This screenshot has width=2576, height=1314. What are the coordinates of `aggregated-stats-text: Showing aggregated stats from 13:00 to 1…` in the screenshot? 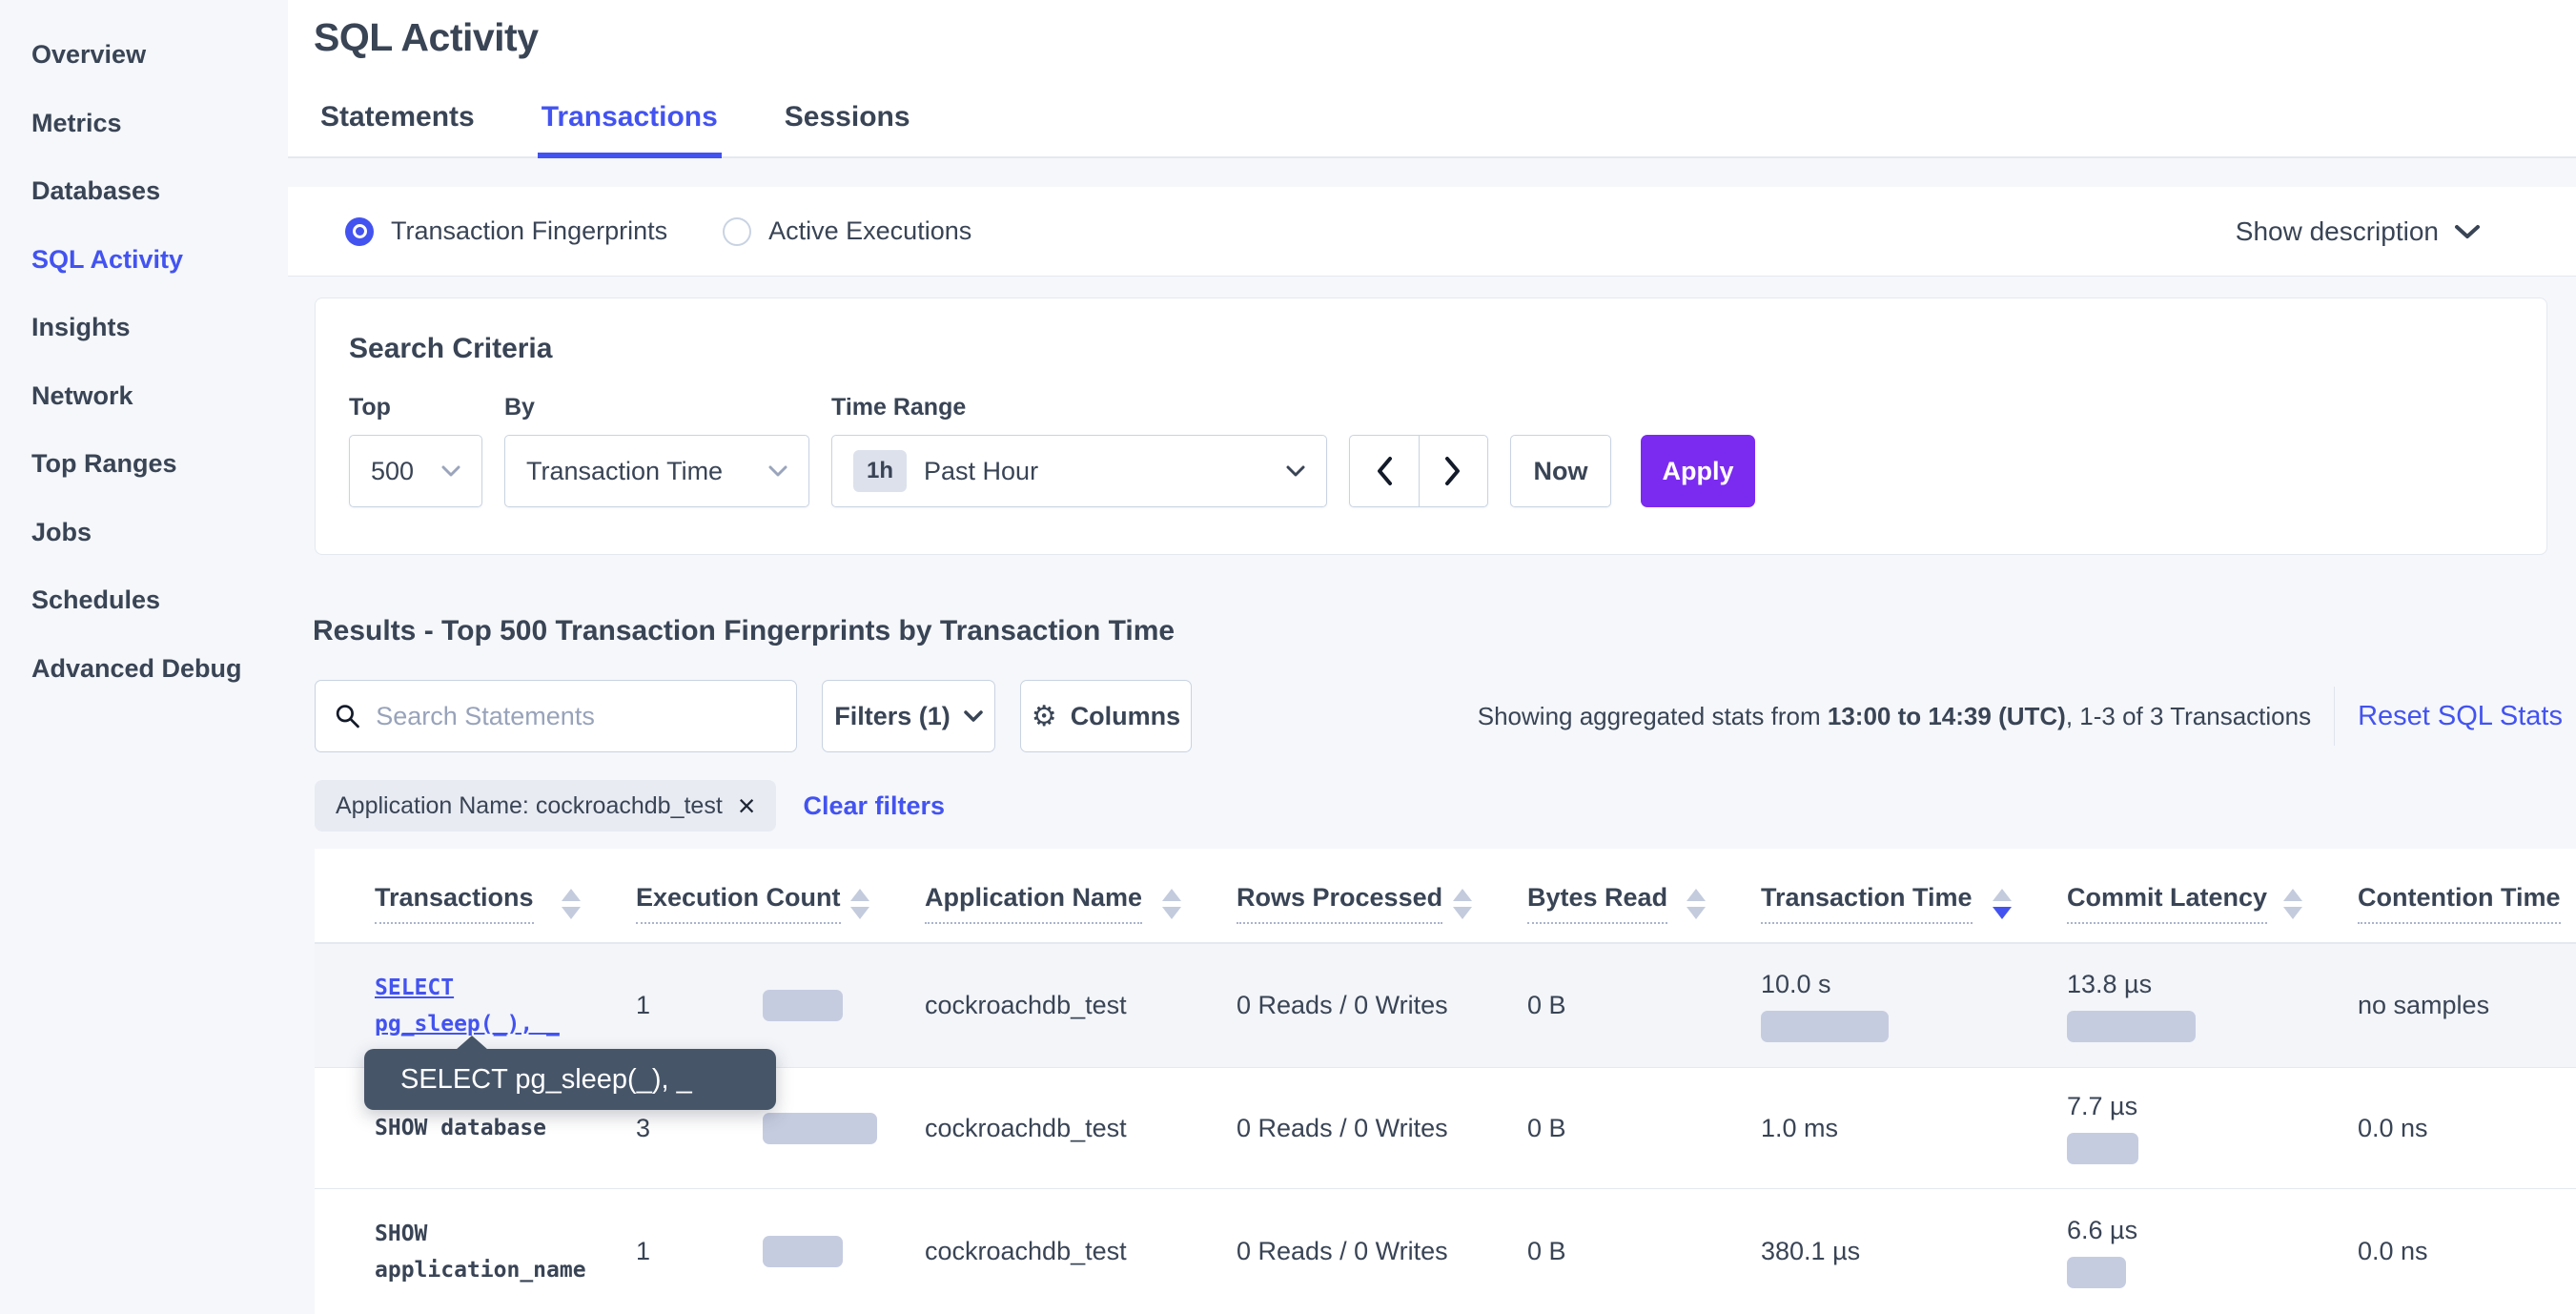 It's located at (1895, 715).